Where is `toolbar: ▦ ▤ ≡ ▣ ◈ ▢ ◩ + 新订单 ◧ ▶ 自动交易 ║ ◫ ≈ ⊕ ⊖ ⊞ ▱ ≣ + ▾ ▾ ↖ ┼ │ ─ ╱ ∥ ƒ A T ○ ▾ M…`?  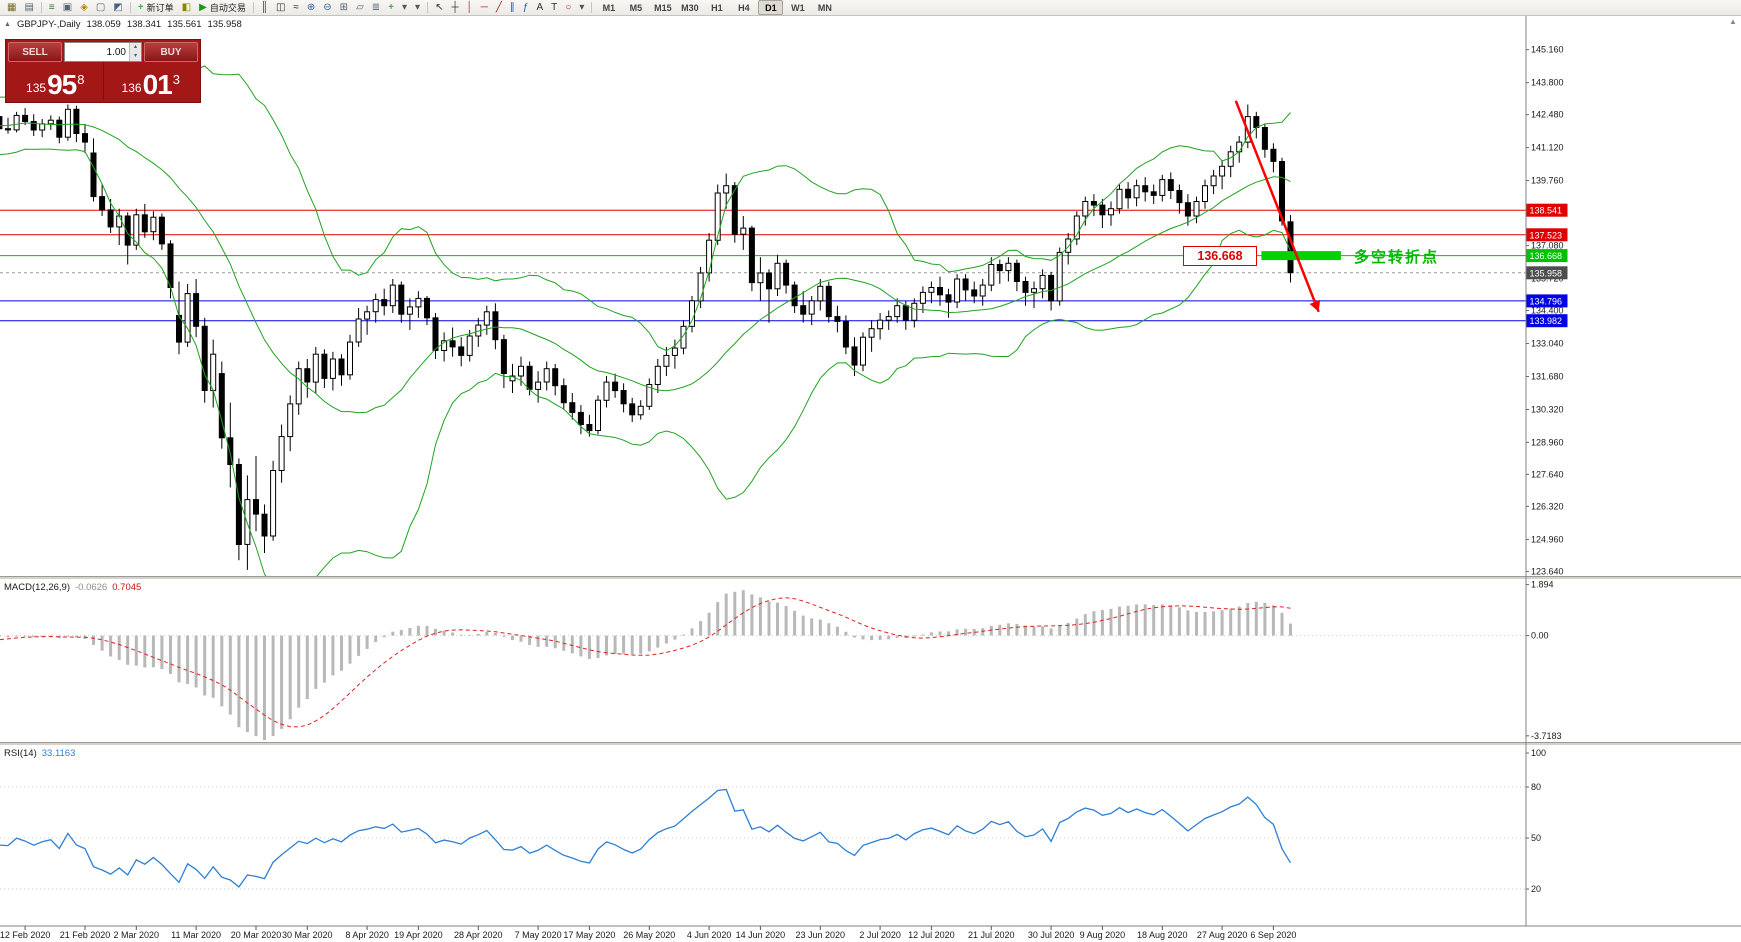 toolbar: ▦ ▤ ≡ ▣ ◈ ▢ ◩ + 新订单 ◧ ▶ 自动交易 ║ ◫ ≈ ⊕ ⊖ ⊞ ▱ ≣ + ▾ ▾ ↖ ┼ │ ─ ╱ ∥ ƒ A T ○ ▾ M… is located at coordinates (870, 8).